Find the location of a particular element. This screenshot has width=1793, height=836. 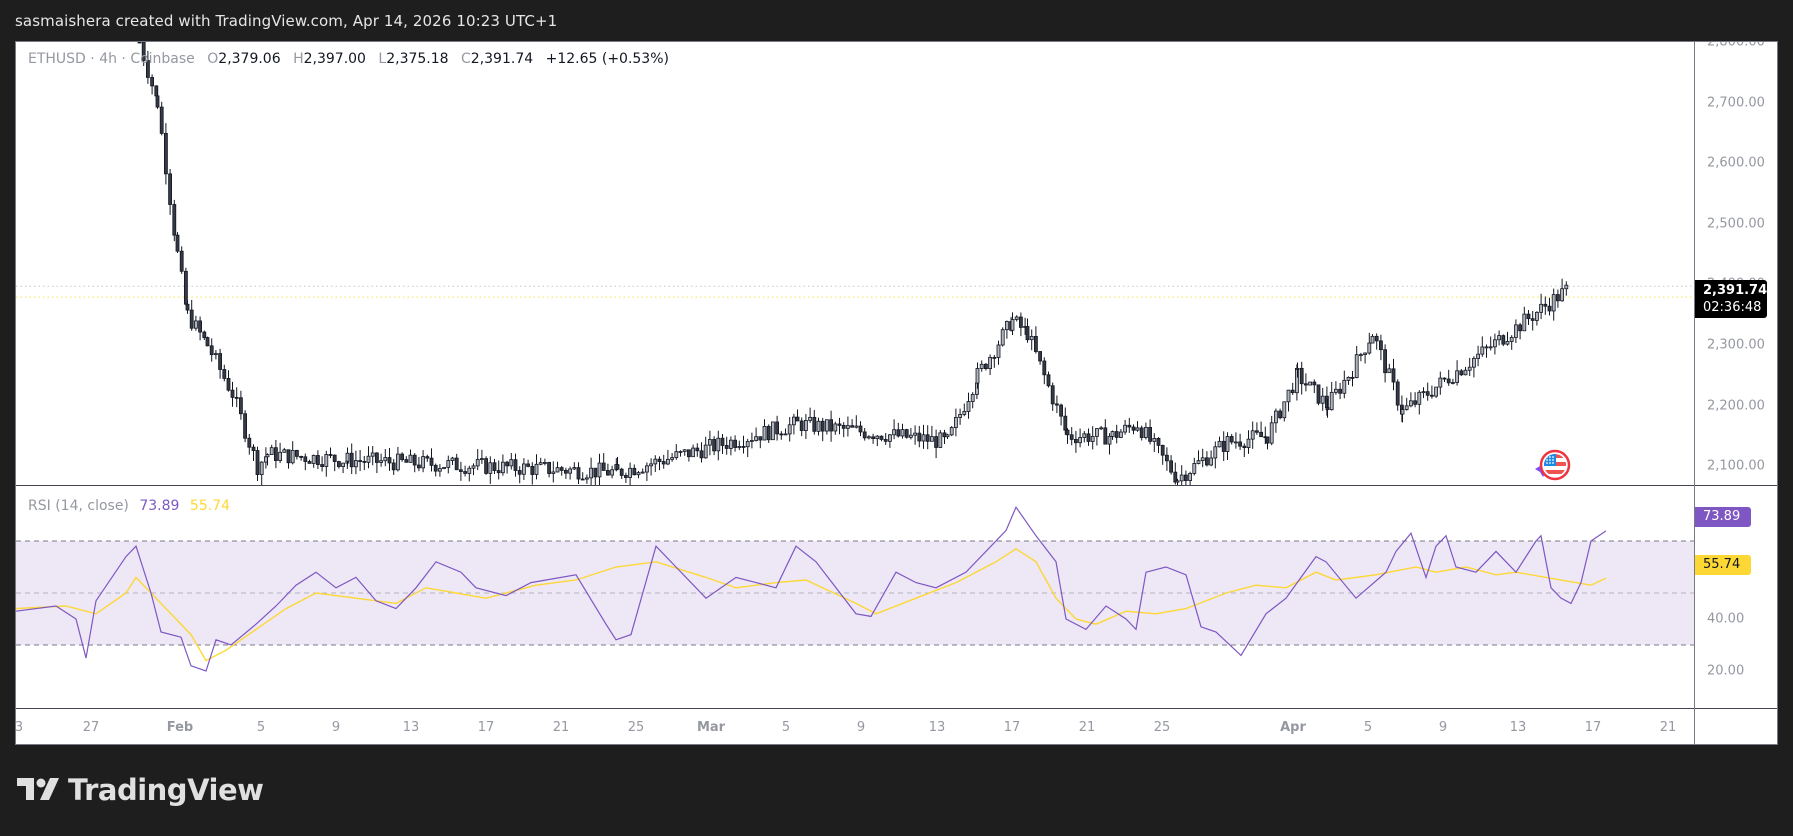

tradingview-logo: TradingView is located at coordinates (140, 790).